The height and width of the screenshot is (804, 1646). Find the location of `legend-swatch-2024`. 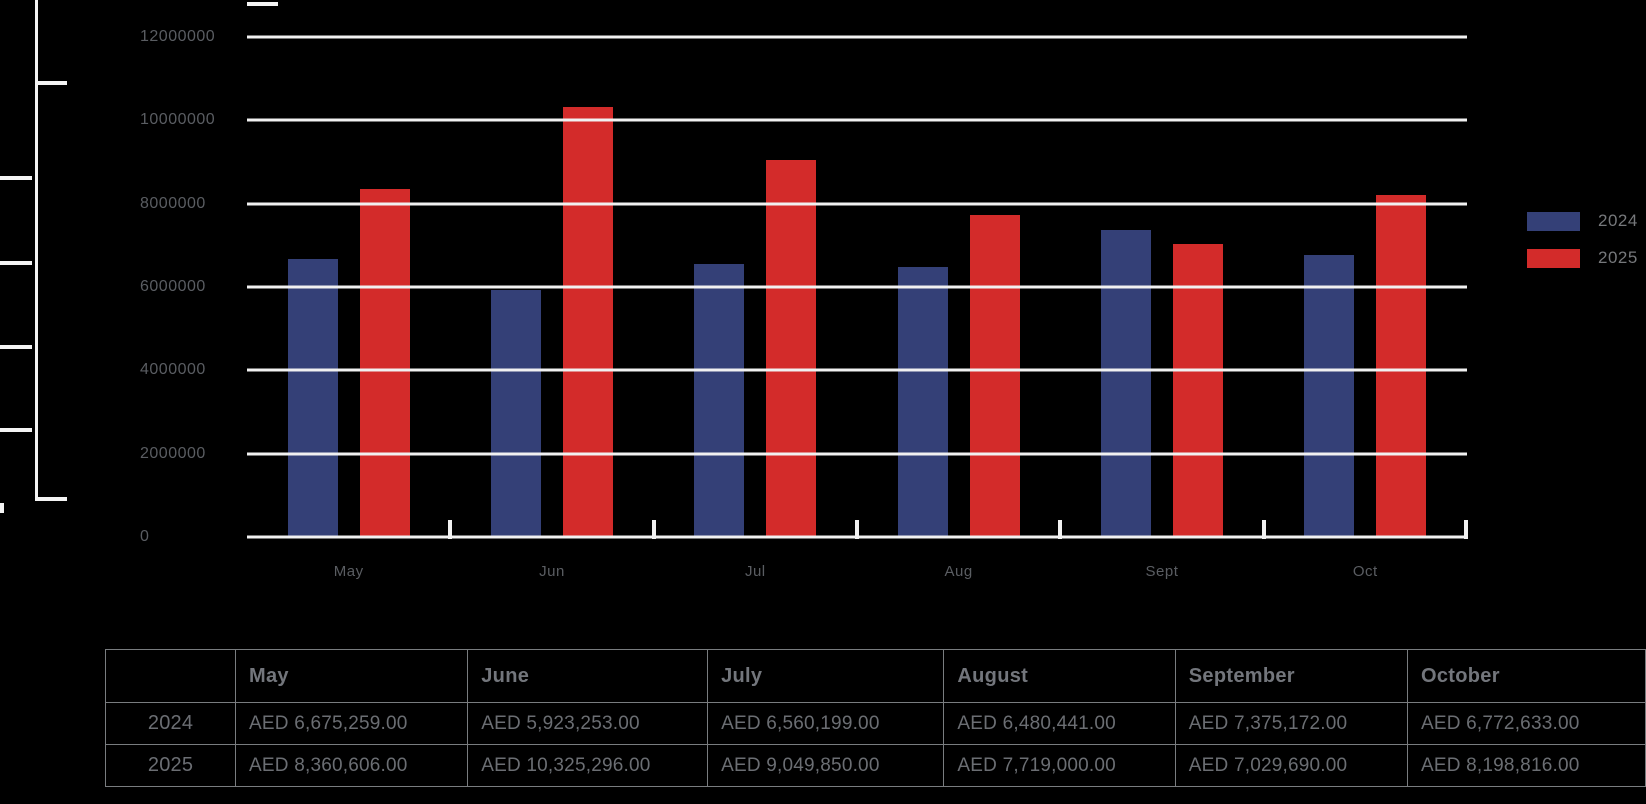

legend-swatch-2024 is located at coordinates (1553, 221).